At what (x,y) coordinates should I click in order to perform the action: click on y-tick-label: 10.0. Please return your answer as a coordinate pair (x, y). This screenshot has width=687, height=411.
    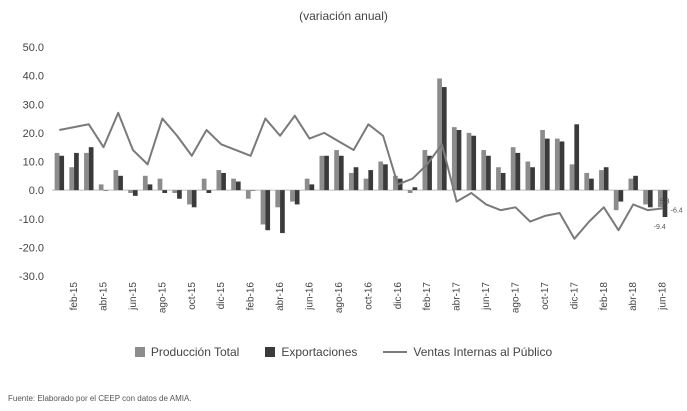
    Looking at the image, I should click on (33, 163).